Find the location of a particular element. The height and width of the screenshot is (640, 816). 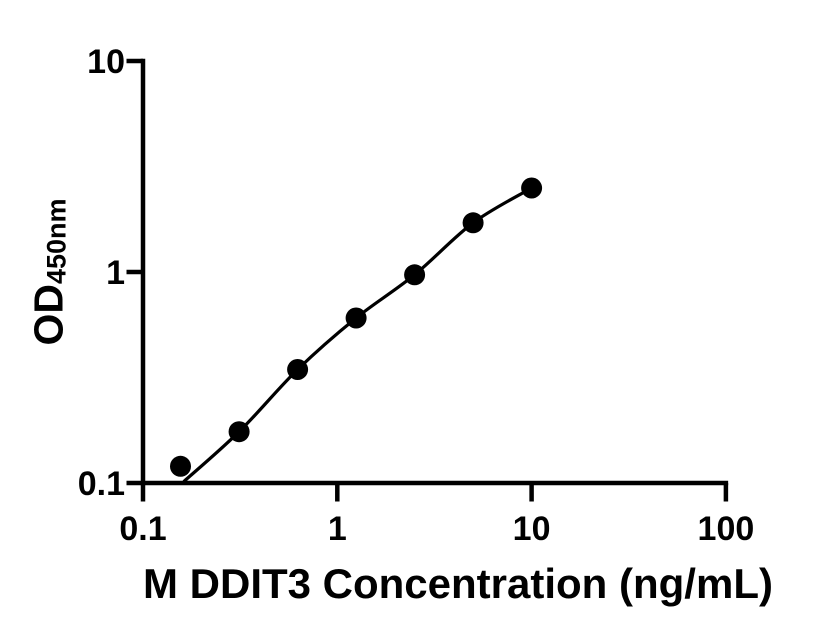

x-axis-tick-label: 0.1 is located at coordinates (142, 529).